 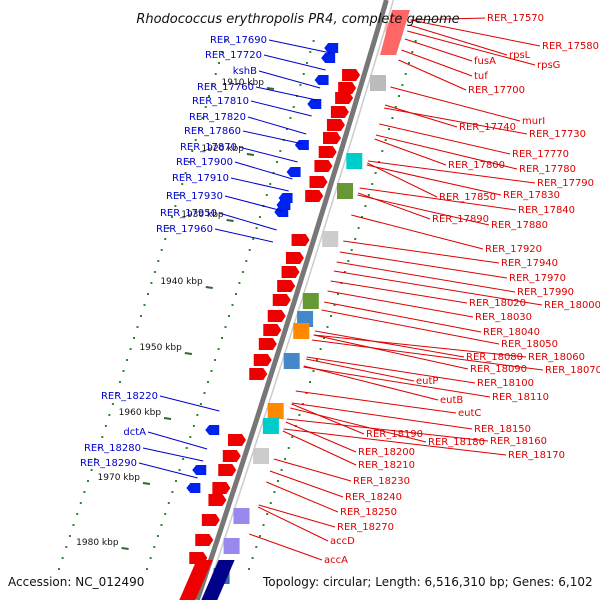 What do you see at coordinates (208, 147) in the screenshot?
I see `gene-label: RER_17870` at bounding box center [208, 147].